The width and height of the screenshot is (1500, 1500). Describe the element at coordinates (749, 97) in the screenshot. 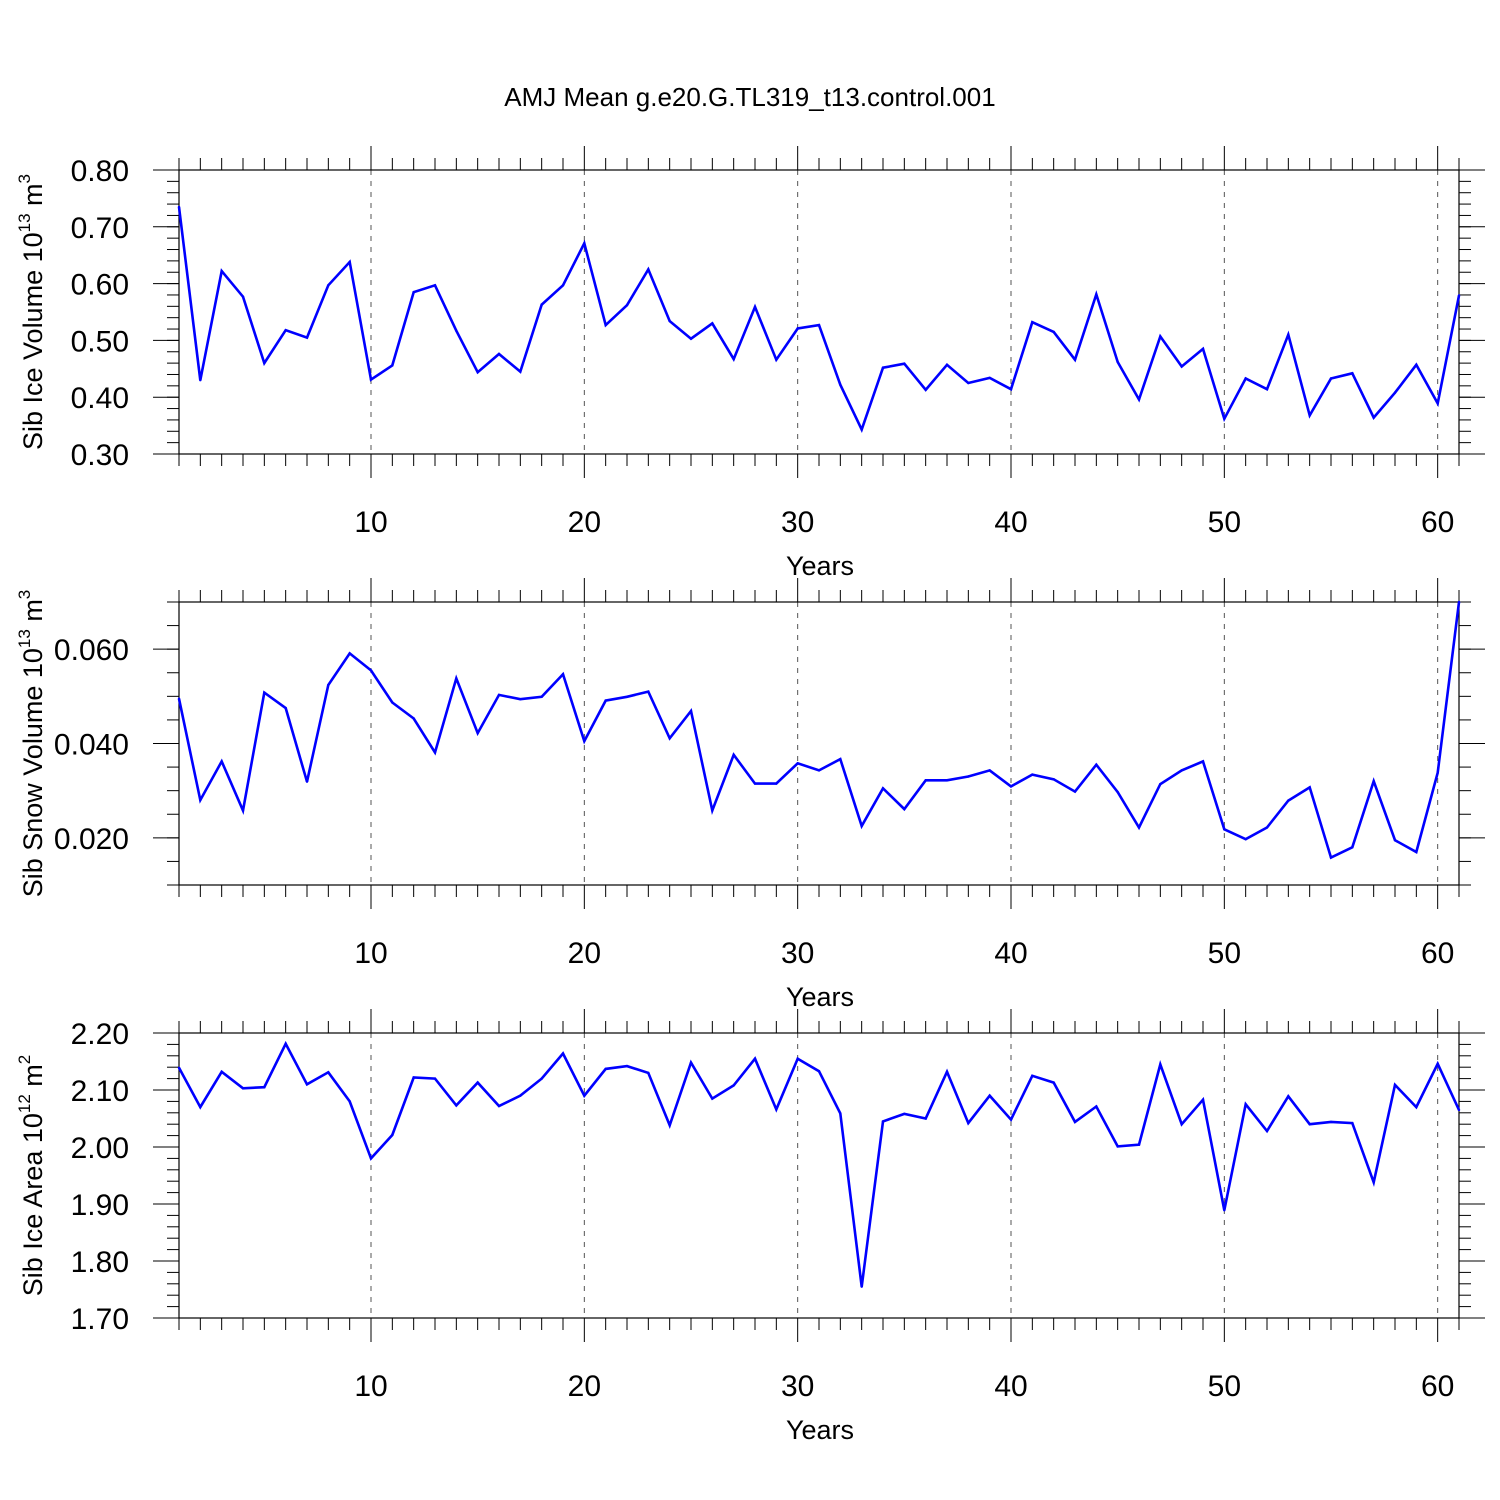

I see `chart-title: AMJ Mean g.e20.G.TL319_t13.control.001` at that location.